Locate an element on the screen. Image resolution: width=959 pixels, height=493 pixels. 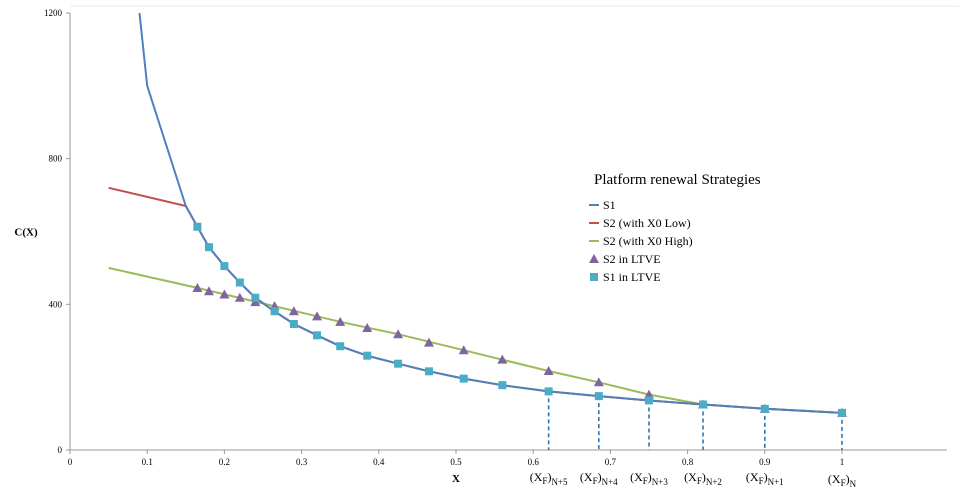
xf-dashed-lines is located at coordinates (695, 420).